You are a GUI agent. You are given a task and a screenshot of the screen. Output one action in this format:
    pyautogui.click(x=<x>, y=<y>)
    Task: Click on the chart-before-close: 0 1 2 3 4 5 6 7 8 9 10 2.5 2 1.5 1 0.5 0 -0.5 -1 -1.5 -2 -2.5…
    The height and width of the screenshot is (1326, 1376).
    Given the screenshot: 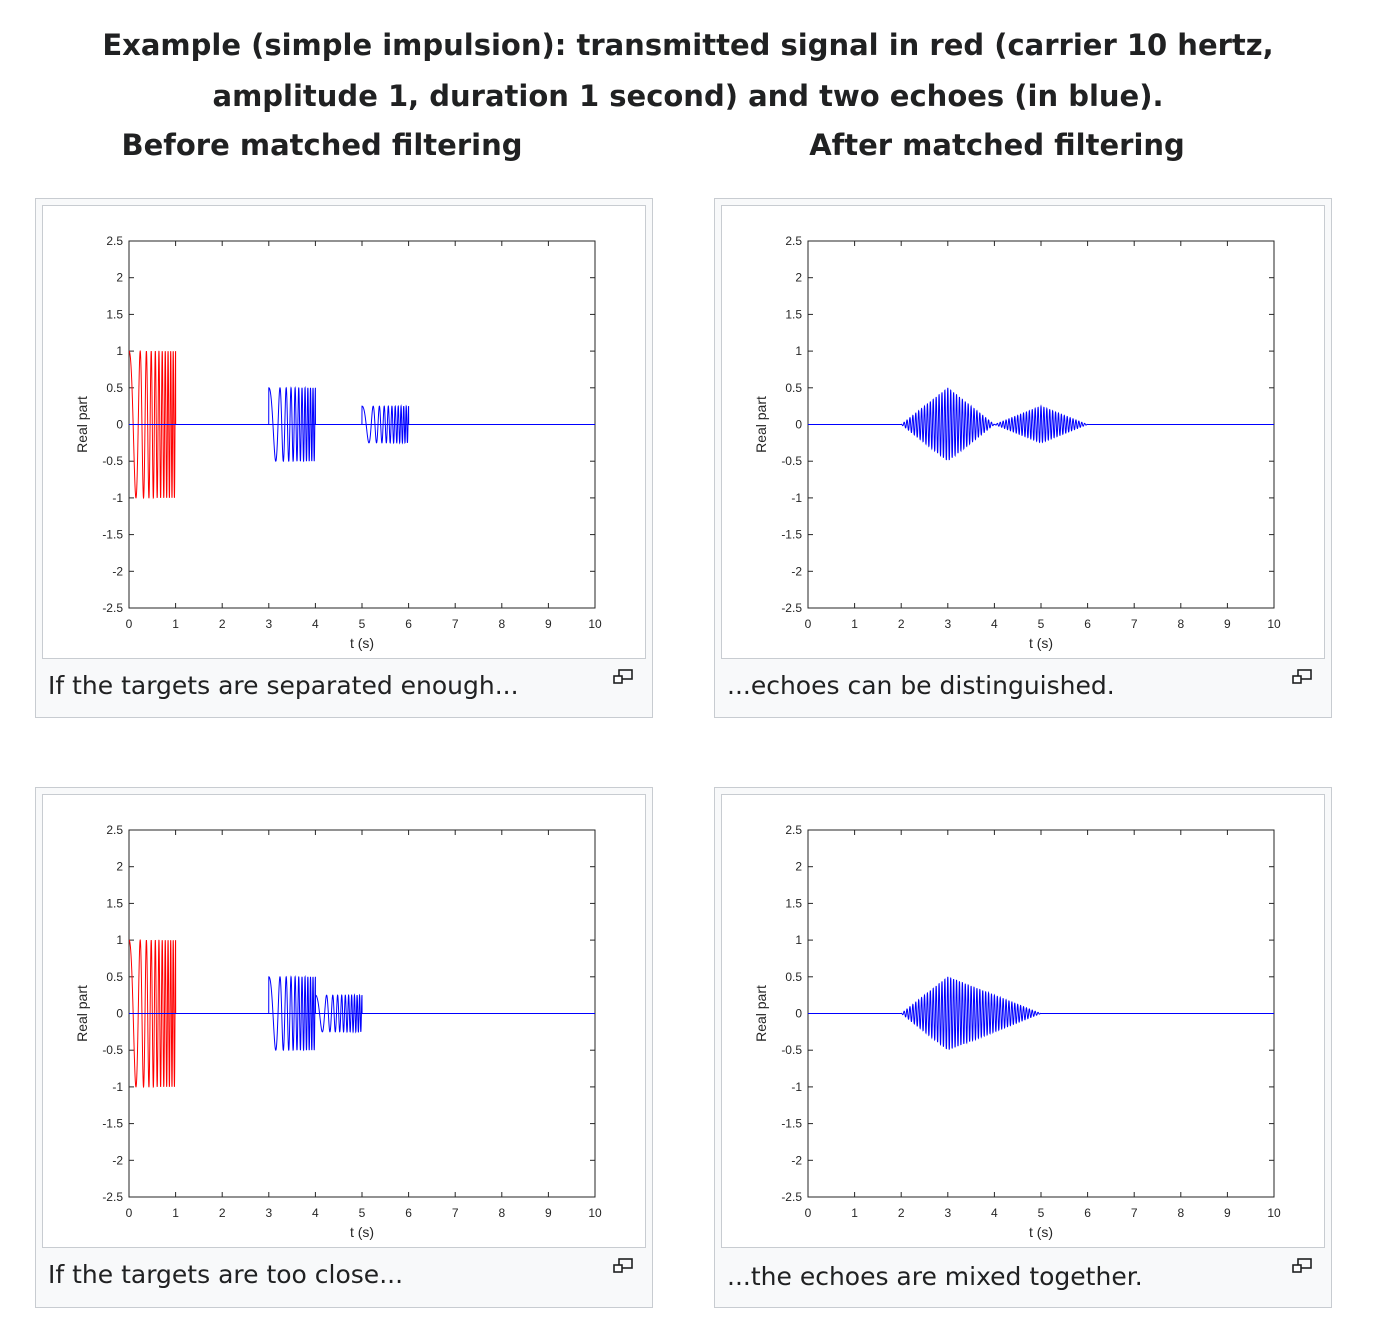 What is the action you would take?
    pyautogui.click(x=338, y=1031)
    